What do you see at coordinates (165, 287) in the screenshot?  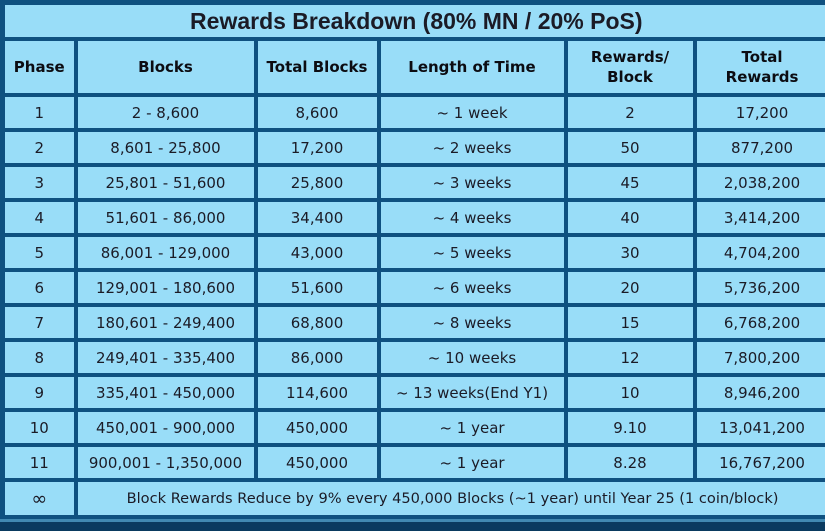 I see `cell-blocks: 129,001 - 180,600` at bounding box center [165, 287].